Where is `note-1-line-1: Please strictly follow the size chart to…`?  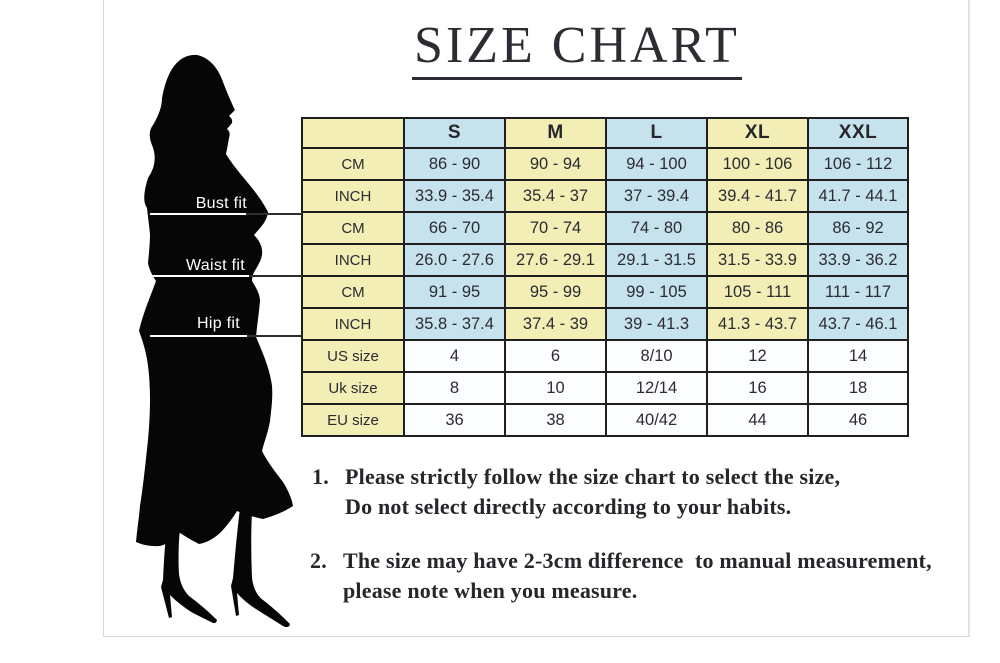
note-1-line-1: Please strictly follow the size chart to… is located at coordinates (593, 476).